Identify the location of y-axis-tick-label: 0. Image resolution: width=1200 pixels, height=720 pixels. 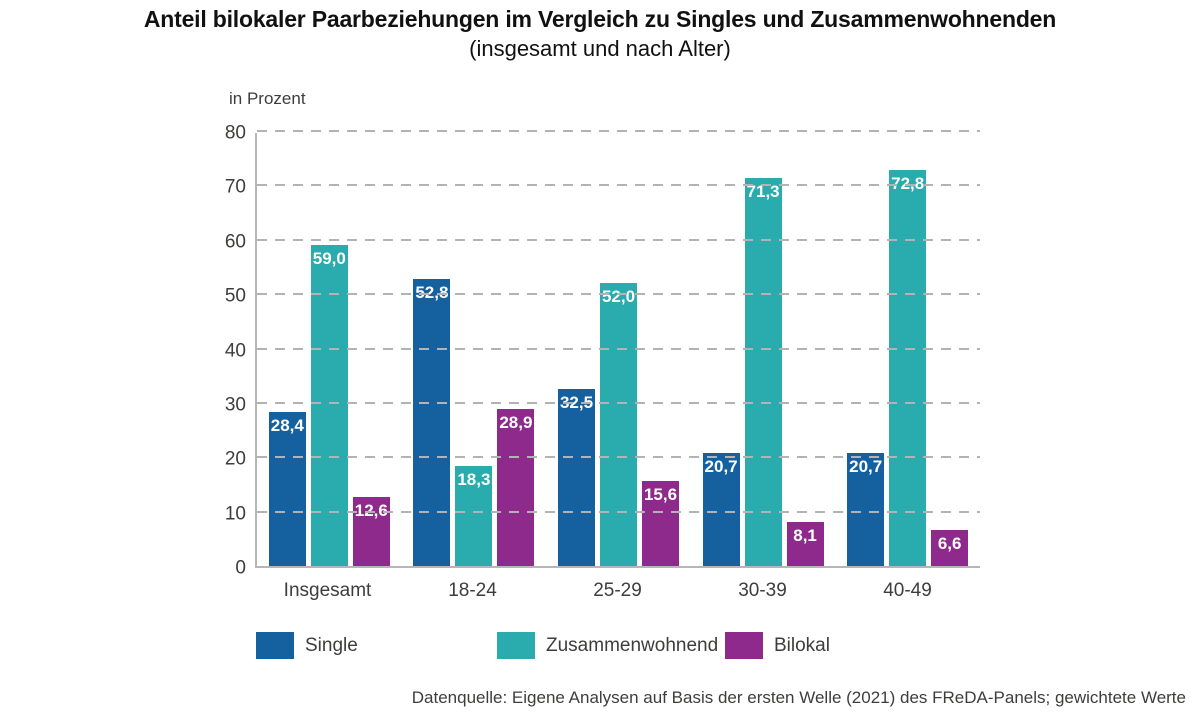
(240, 568).